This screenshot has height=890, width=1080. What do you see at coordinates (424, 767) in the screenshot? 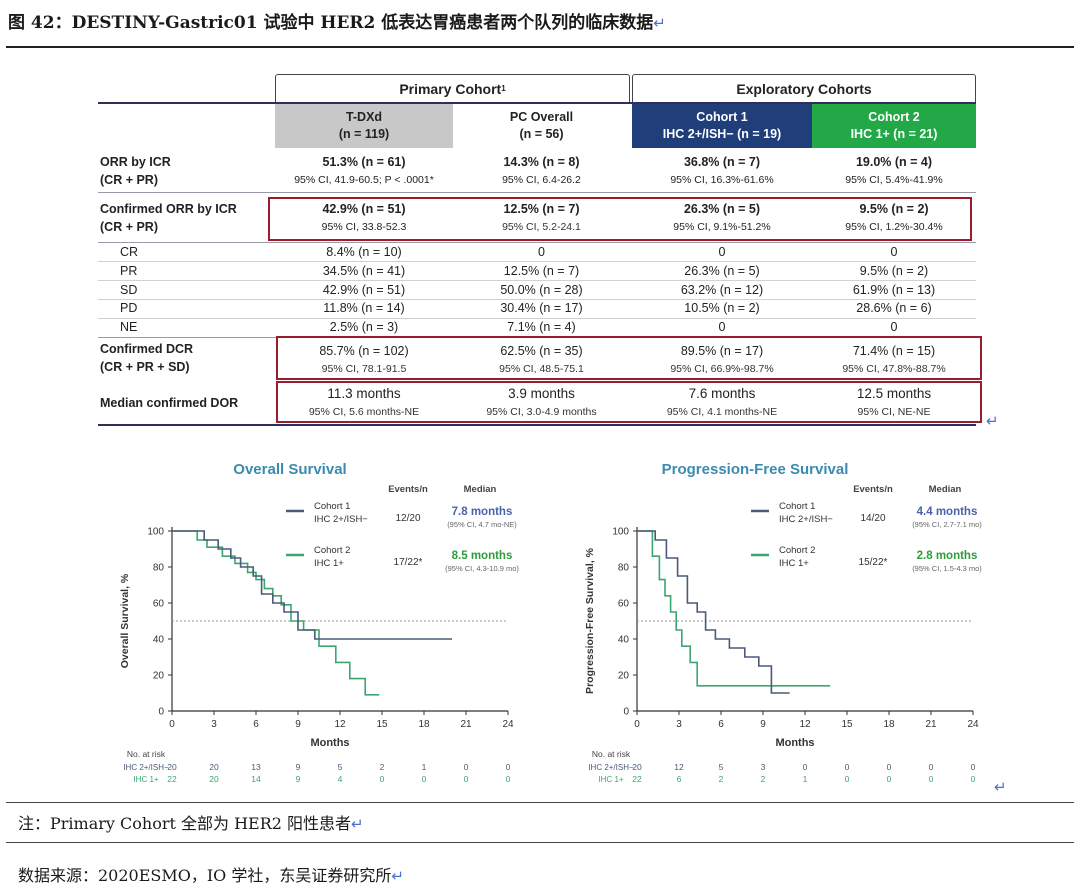
I see `at-risk-value: 1` at bounding box center [424, 767].